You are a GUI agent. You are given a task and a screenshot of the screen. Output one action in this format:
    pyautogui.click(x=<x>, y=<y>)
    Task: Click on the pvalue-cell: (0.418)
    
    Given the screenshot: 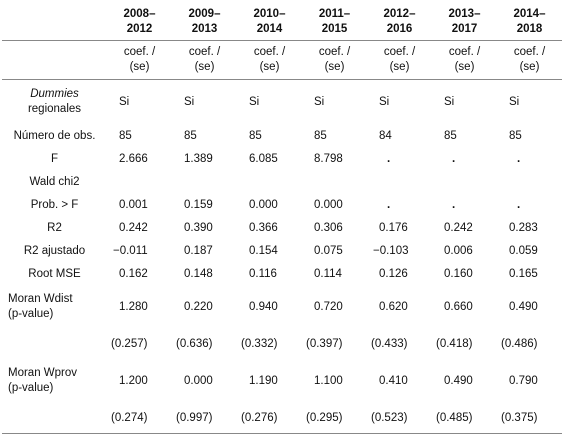 What is the action you would take?
    pyautogui.click(x=454, y=344)
    